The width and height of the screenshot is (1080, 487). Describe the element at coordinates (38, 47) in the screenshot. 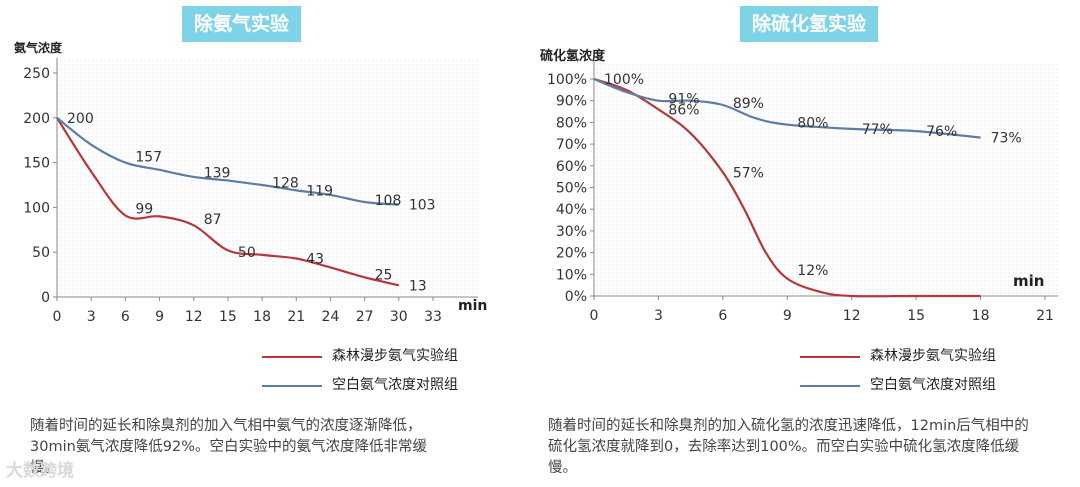

I see `y-axis-title: 氨气浓度` at that location.